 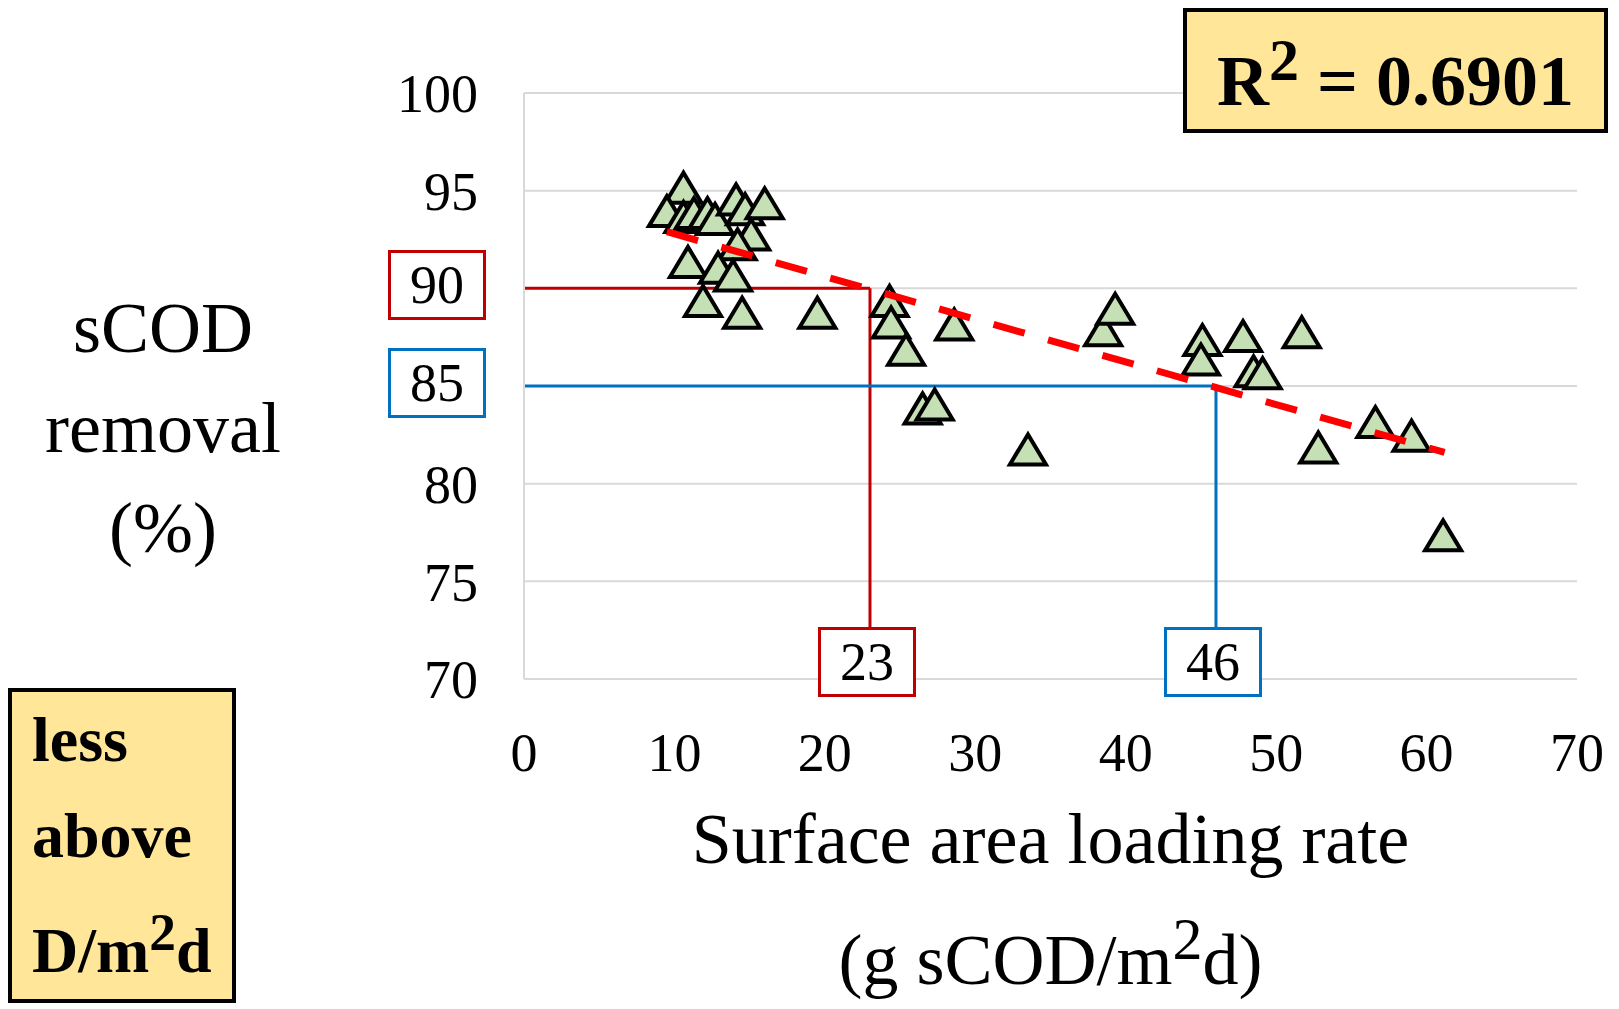 What do you see at coordinates (437, 383) in the screenshot?
I see `value-box: 85` at bounding box center [437, 383].